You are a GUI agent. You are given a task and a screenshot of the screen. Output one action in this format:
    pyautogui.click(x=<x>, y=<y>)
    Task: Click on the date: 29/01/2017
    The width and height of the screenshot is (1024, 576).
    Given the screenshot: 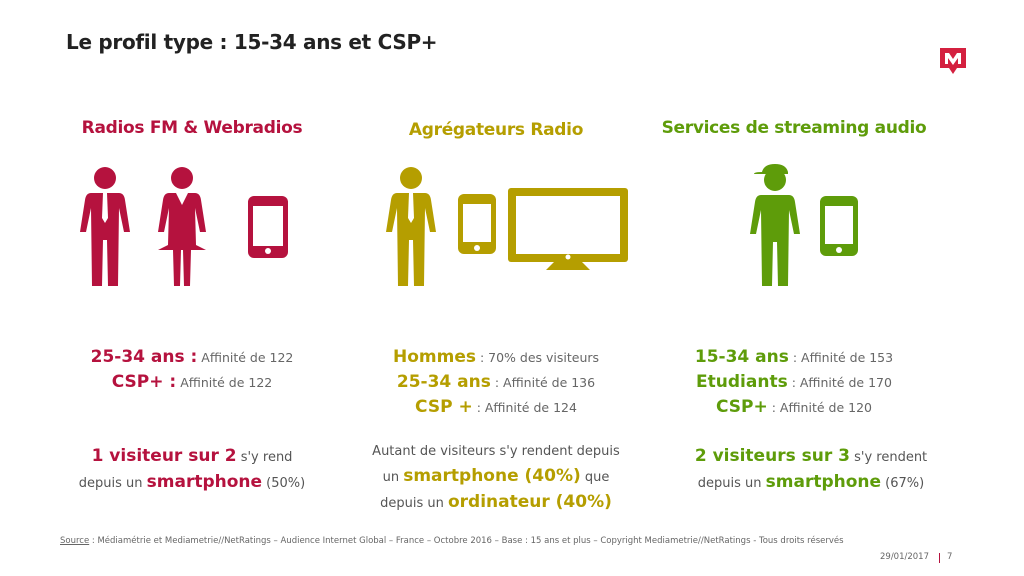 What is the action you would take?
    pyautogui.click(x=904, y=557)
    